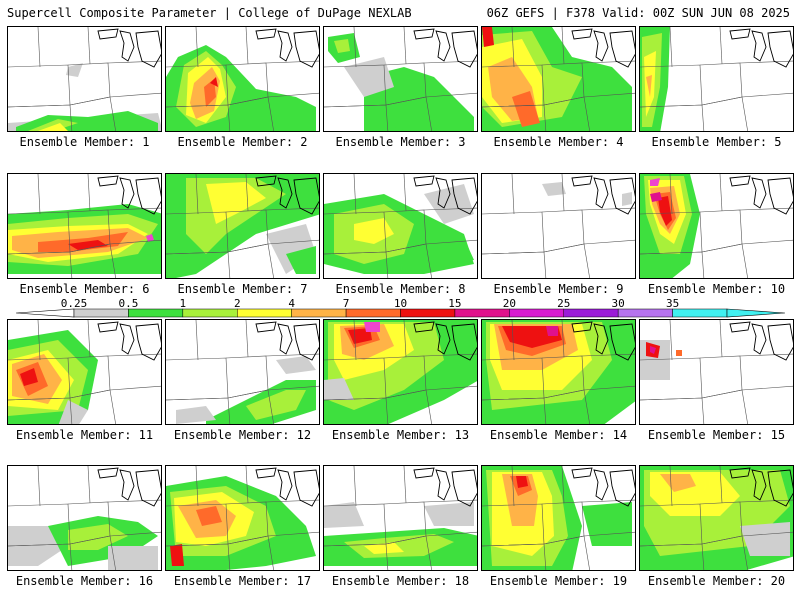  Describe the element at coordinates (237, 303) in the screenshot. I see `colorbar-tick-label: 2` at that location.